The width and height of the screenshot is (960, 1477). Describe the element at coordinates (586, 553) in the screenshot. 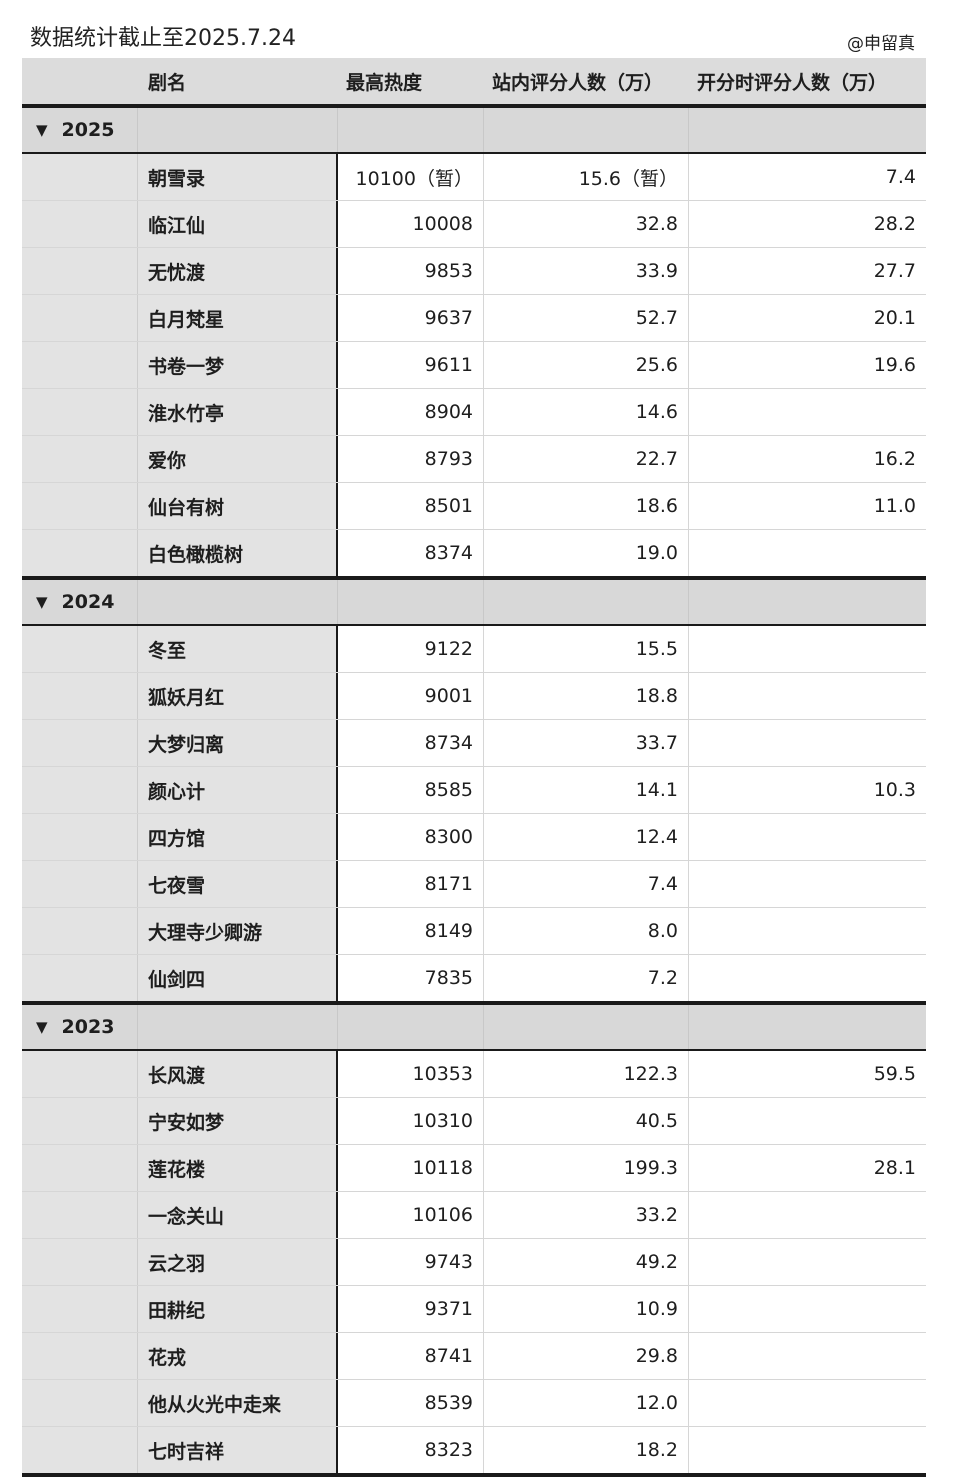

I see `site-raters-cell: 19.0` at that location.